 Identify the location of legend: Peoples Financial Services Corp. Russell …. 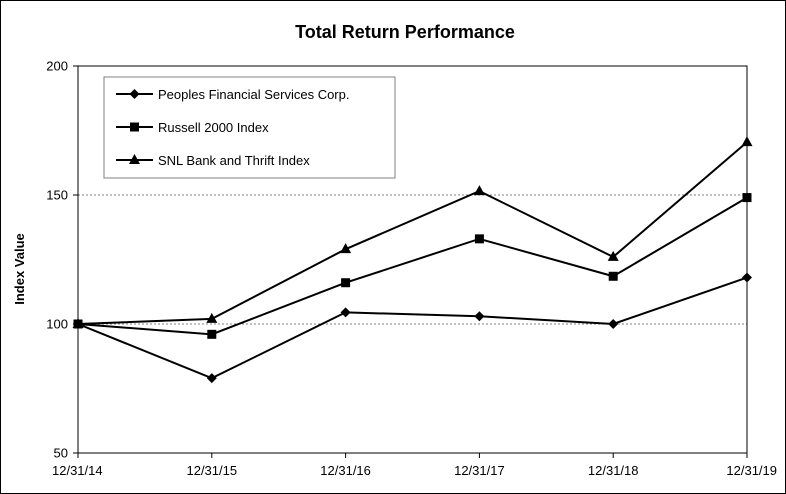
(249, 127).